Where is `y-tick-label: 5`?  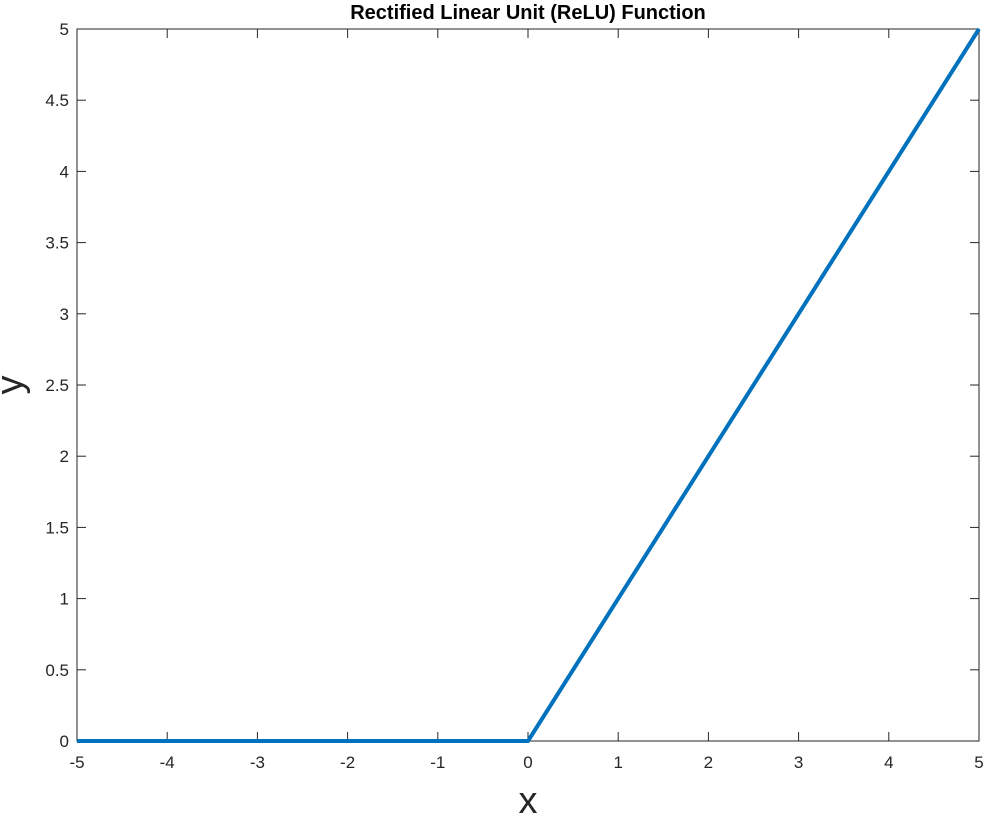
y-tick-label: 5 is located at coordinates (64, 29).